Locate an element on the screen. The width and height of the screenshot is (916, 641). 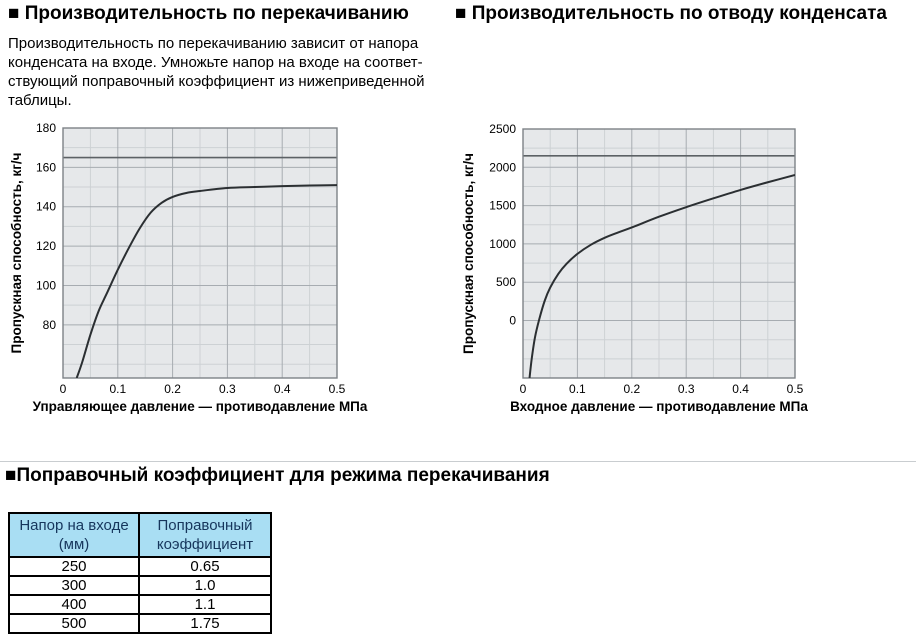
header-inlet-head: Напор на входе (мм) is located at coordinates (74, 535).